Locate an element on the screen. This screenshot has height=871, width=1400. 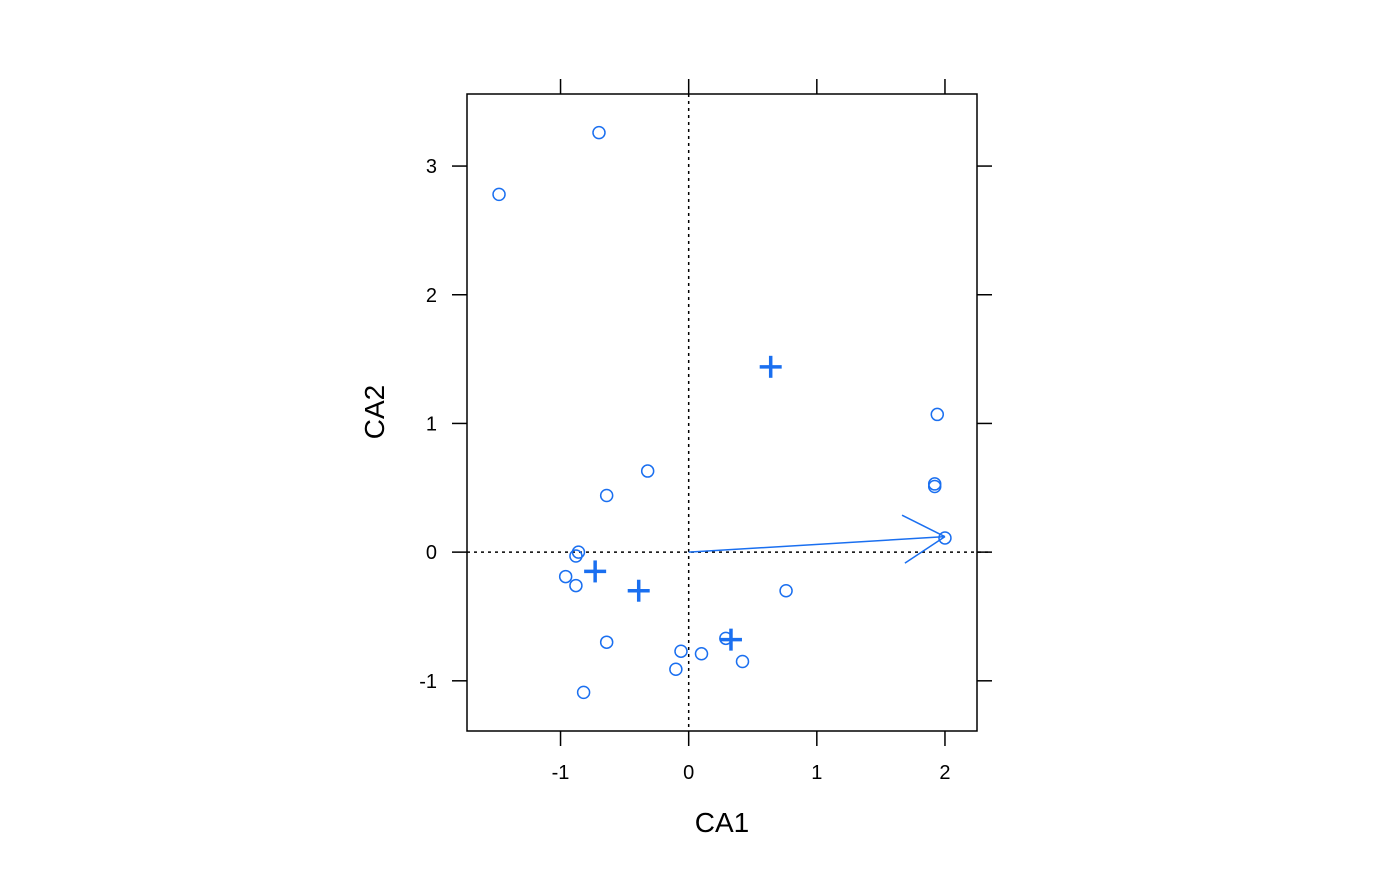
y-tick-label: 1 is located at coordinates (431, 424).